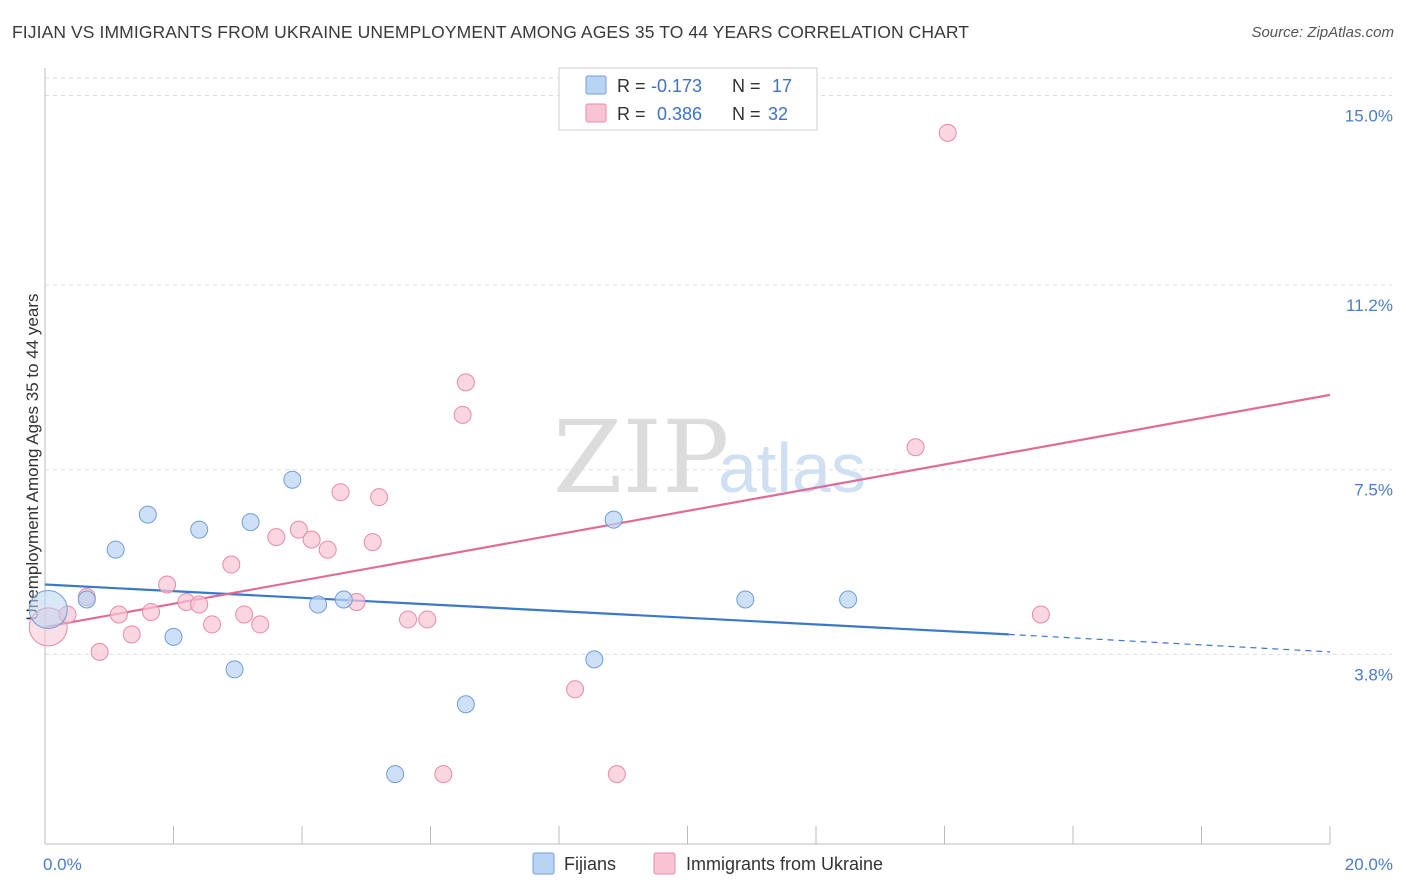 The height and width of the screenshot is (892, 1406). Describe the element at coordinates (631, 86) in the screenshot. I see `legend-r-label-fijians: R =` at that location.